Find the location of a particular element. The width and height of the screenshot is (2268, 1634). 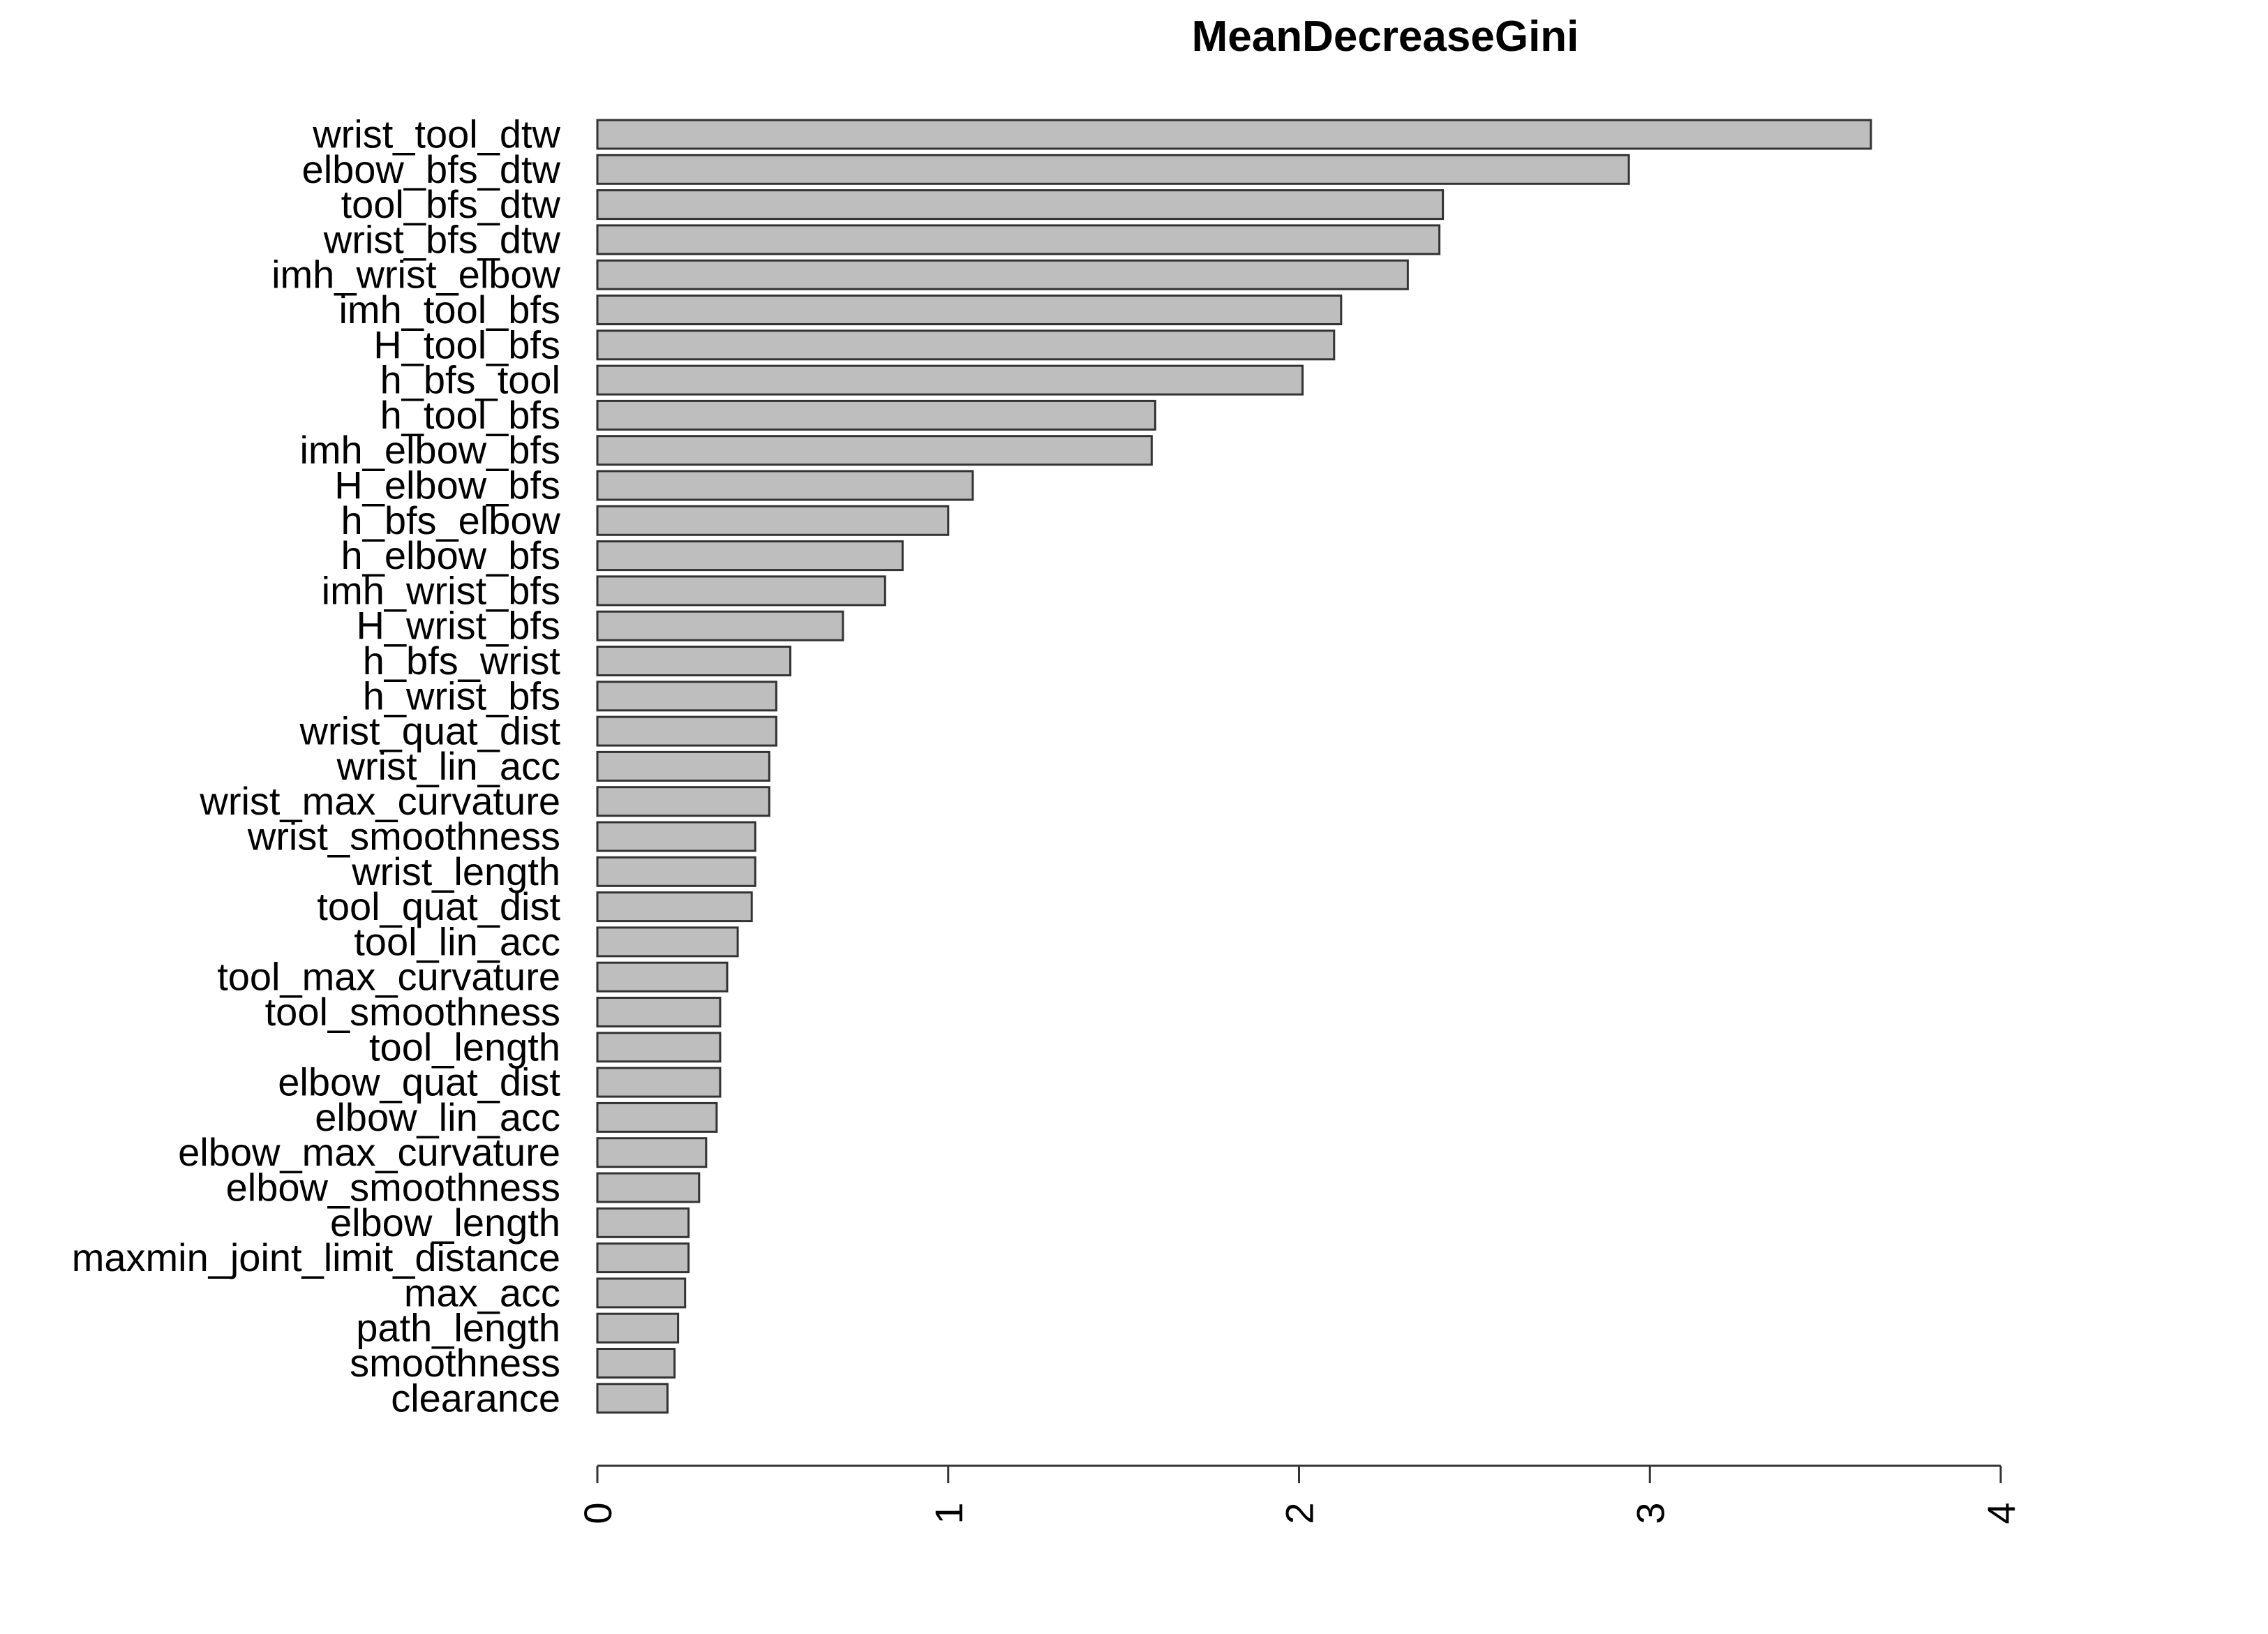

category-label: imh_wrist_bfs is located at coordinates (441, 590).